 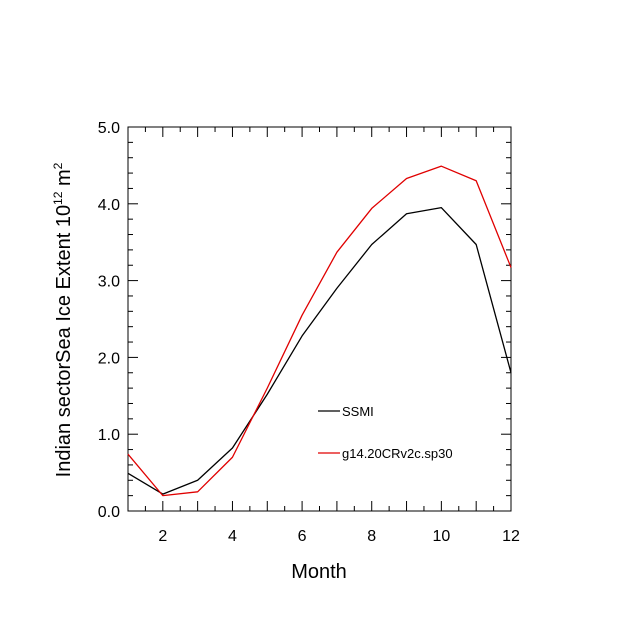 What do you see at coordinates (302, 536) in the screenshot?
I see `x-tick-label: 6` at bounding box center [302, 536].